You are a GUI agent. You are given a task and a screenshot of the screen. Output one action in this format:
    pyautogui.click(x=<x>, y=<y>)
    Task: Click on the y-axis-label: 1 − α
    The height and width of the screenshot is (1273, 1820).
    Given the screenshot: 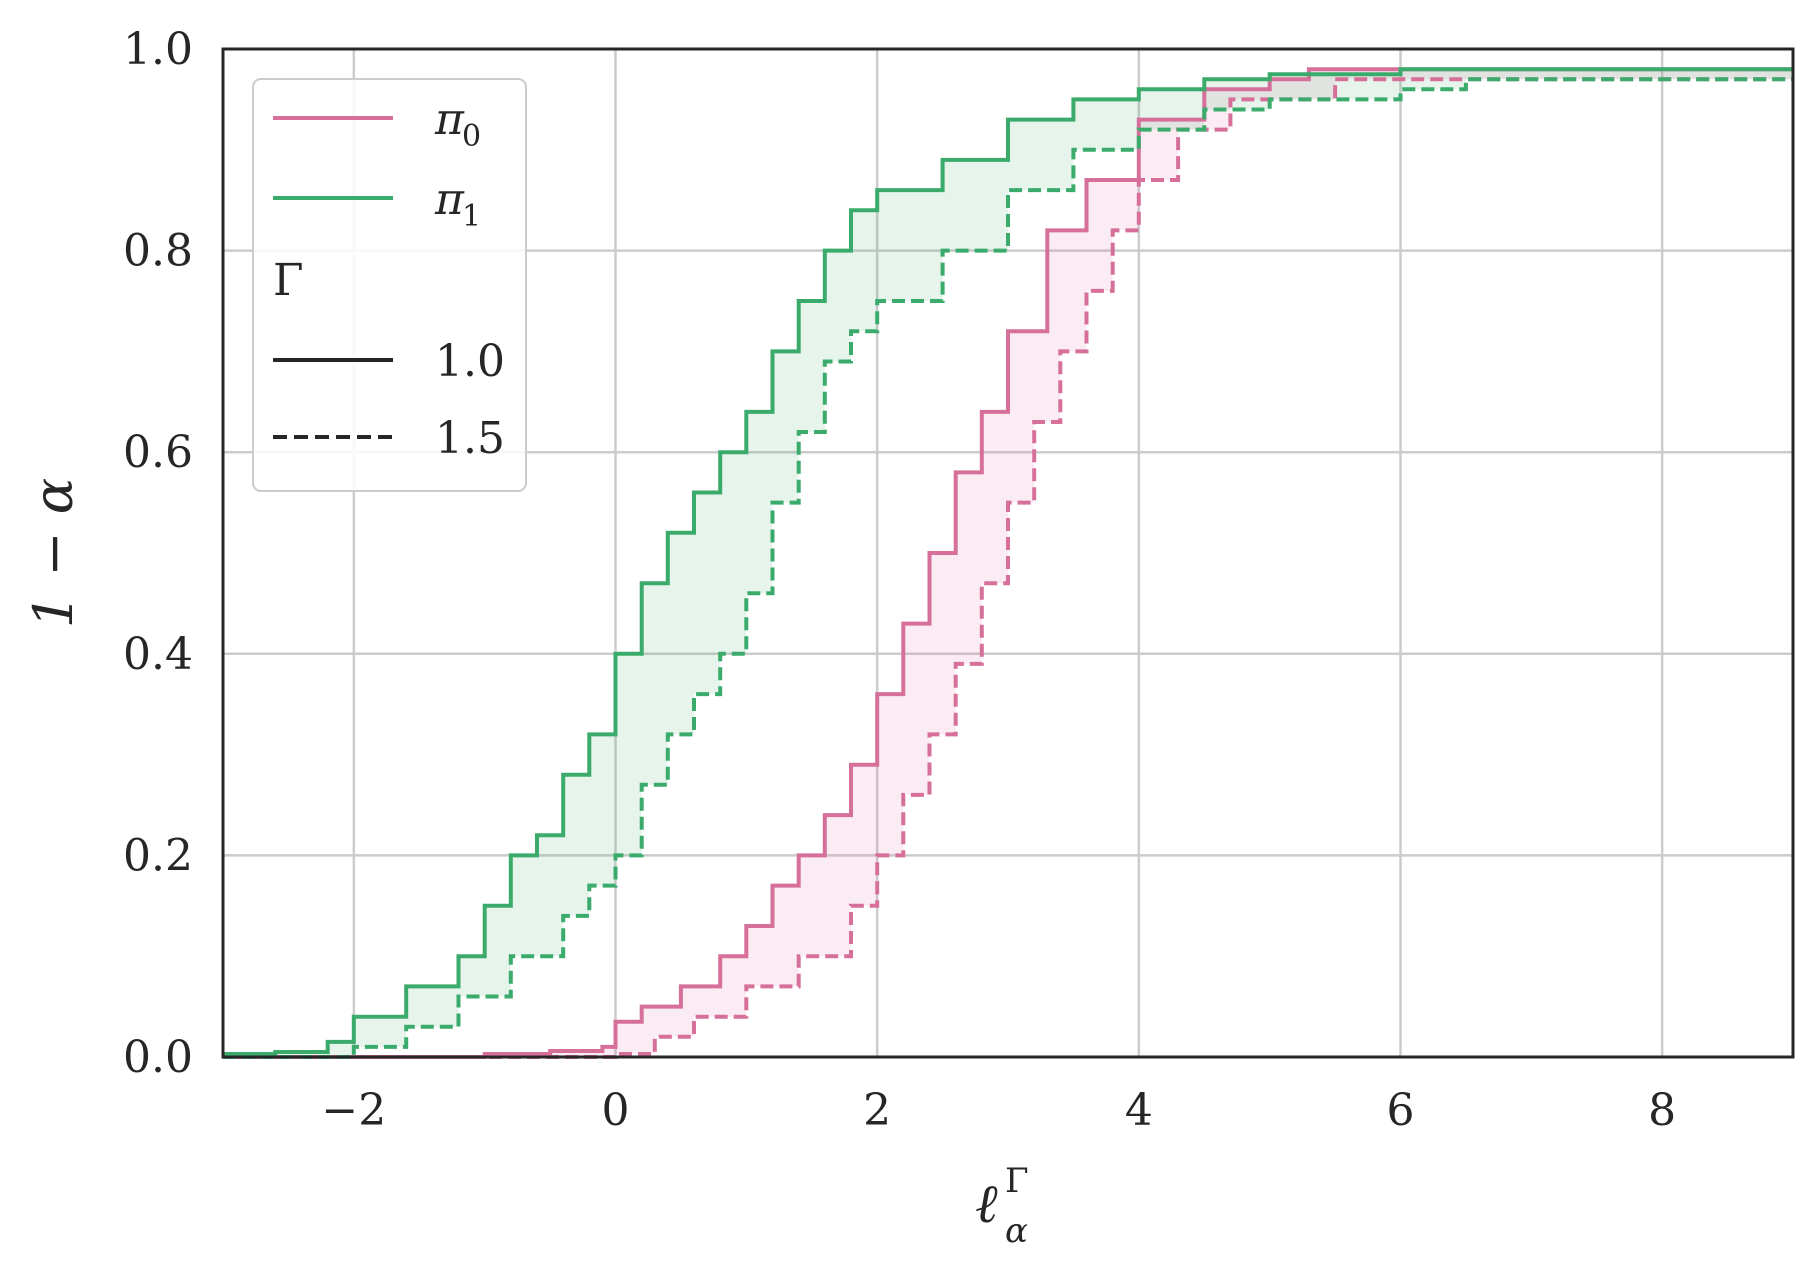 What is the action you would take?
    pyautogui.click(x=53, y=553)
    